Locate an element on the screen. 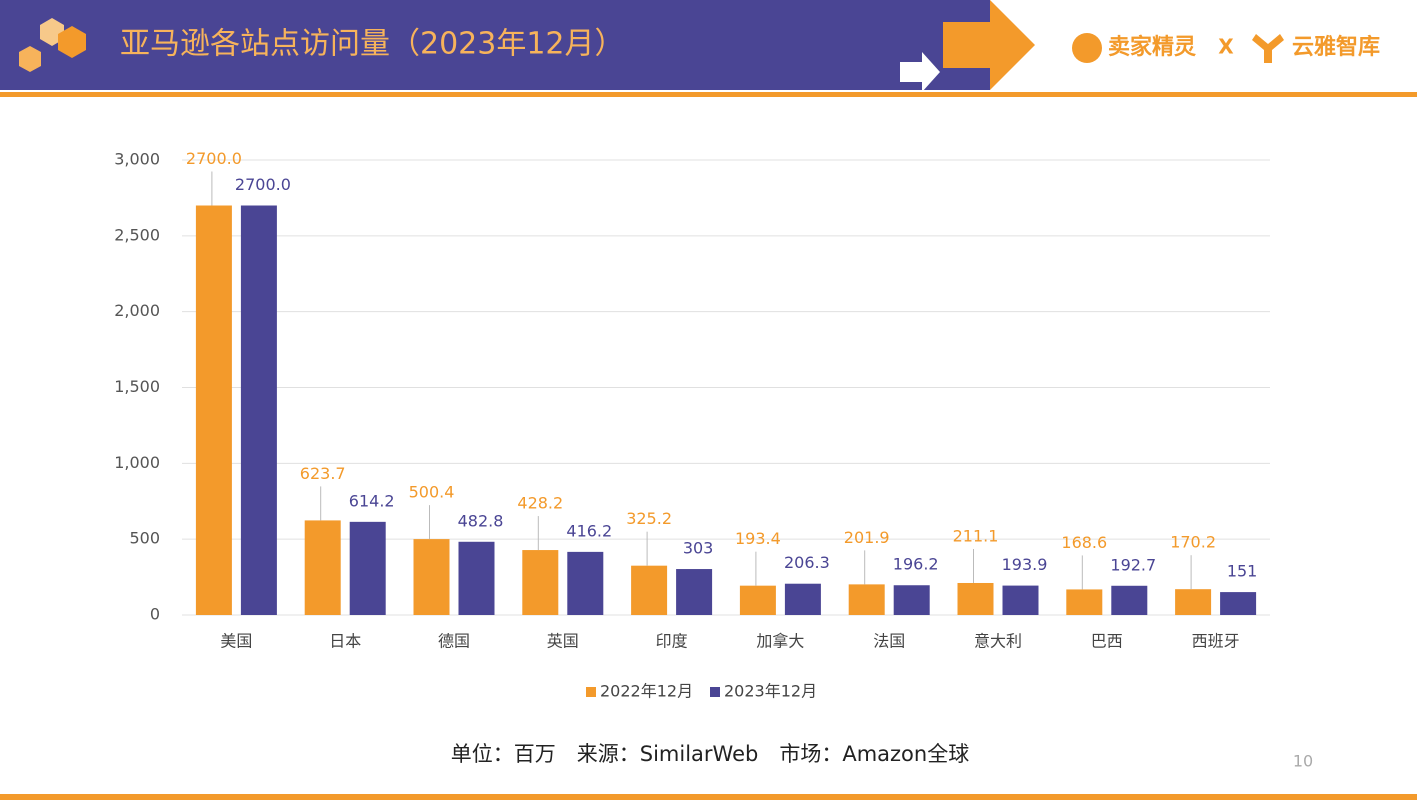 This screenshot has width=1417, height=800. footnote: 单位：百万 来源：SimilarWeb 市场：Amazon全球 is located at coordinates (710, 754).